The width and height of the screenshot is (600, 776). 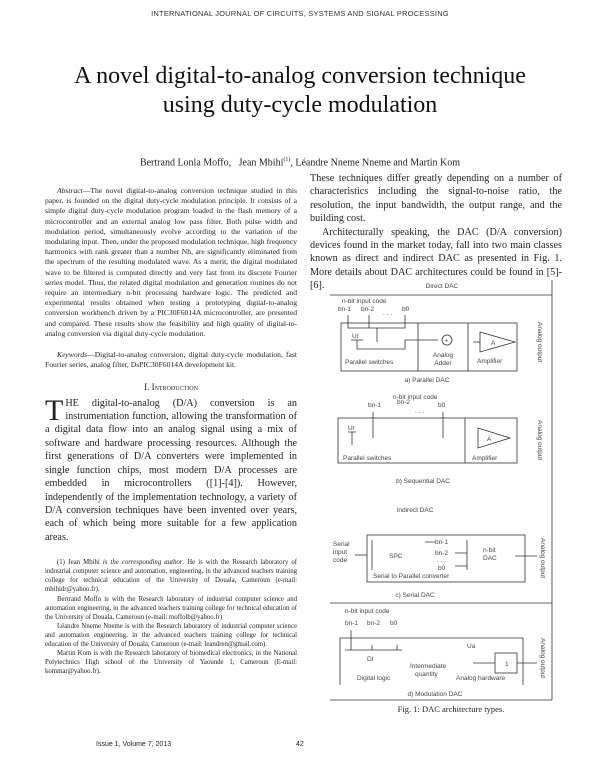 What do you see at coordinates (415, 510) in the screenshot?
I see `label-indirect-dac: Indirect DAC` at bounding box center [415, 510].